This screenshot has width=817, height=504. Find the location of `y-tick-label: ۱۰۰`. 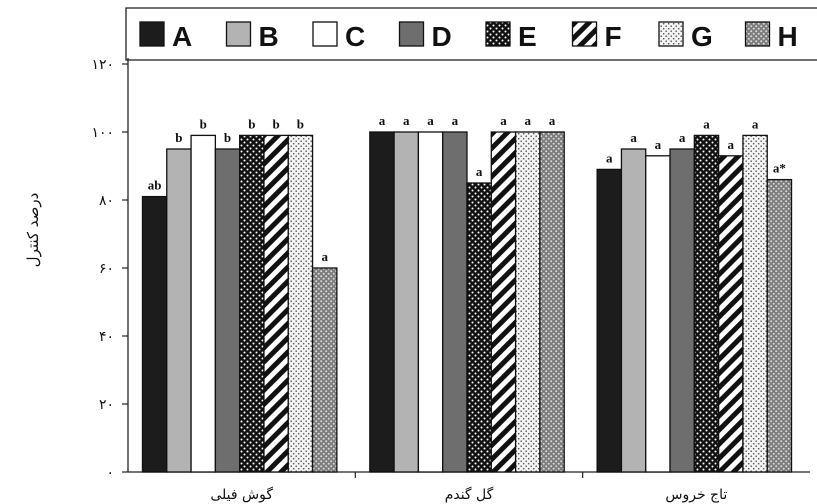

y-tick-label: ۱۰۰ is located at coordinates (102, 133).